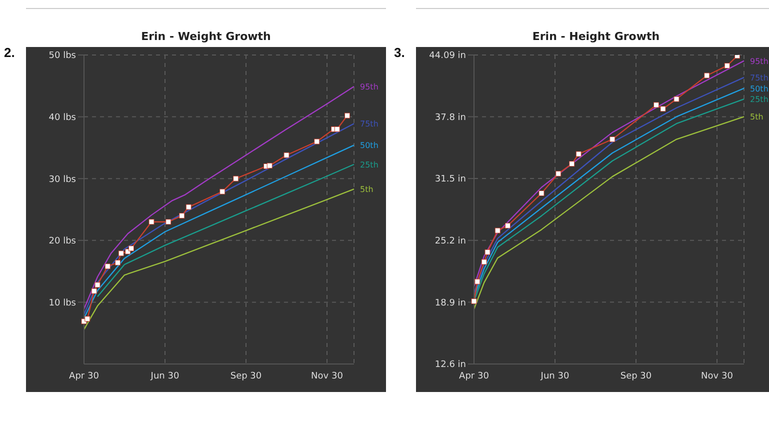 This screenshot has width=769, height=425. I want to click on y-tick-label: 30 lbs, so click(62, 179).